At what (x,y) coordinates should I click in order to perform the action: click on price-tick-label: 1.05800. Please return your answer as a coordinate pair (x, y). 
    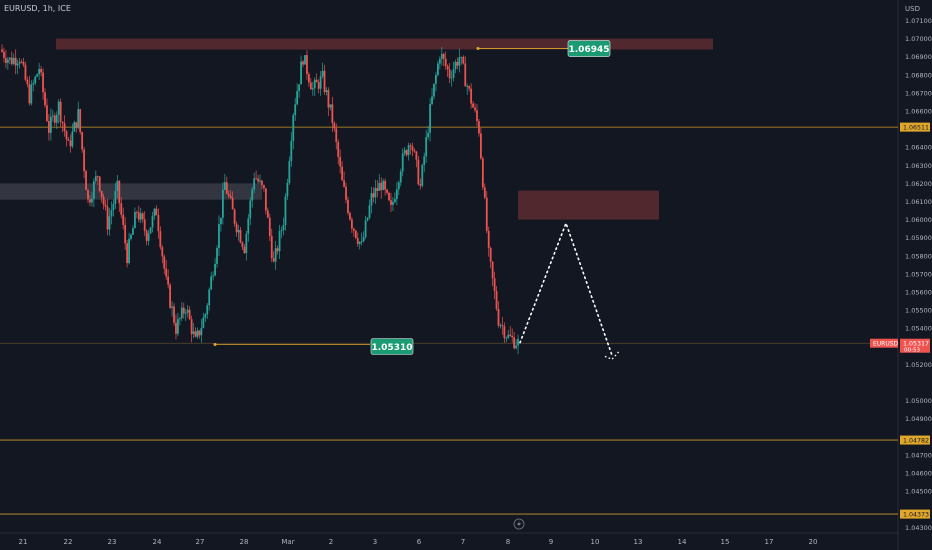
    Looking at the image, I should click on (918, 256).